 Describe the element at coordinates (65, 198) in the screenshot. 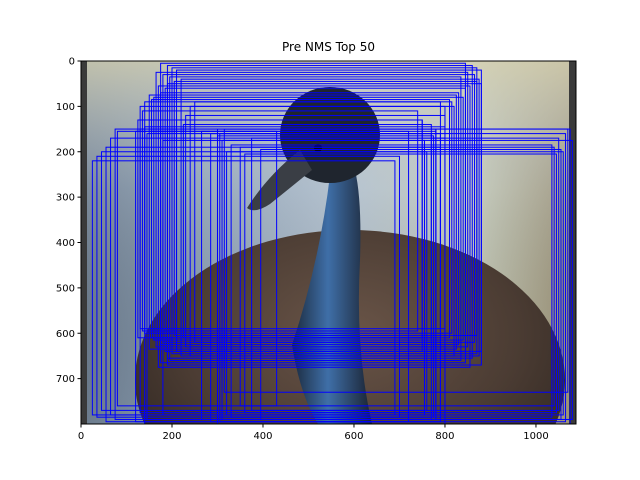

I see `y-tick-label: 300` at that location.